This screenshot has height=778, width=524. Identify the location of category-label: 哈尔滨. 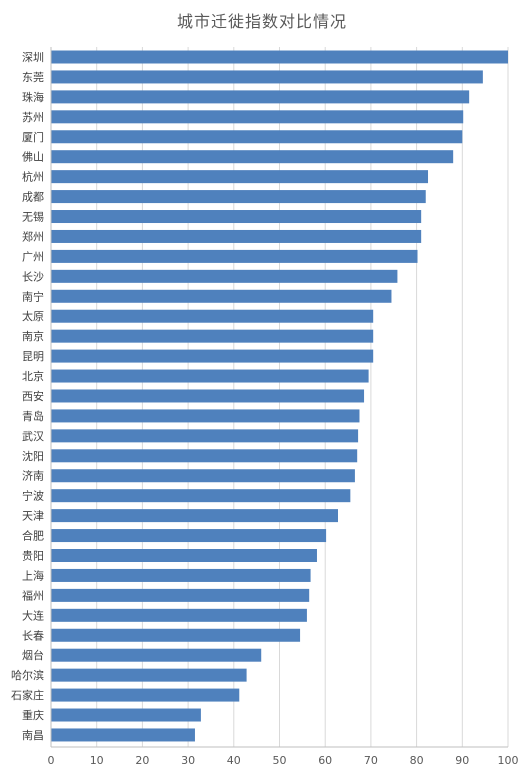
(27, 675).